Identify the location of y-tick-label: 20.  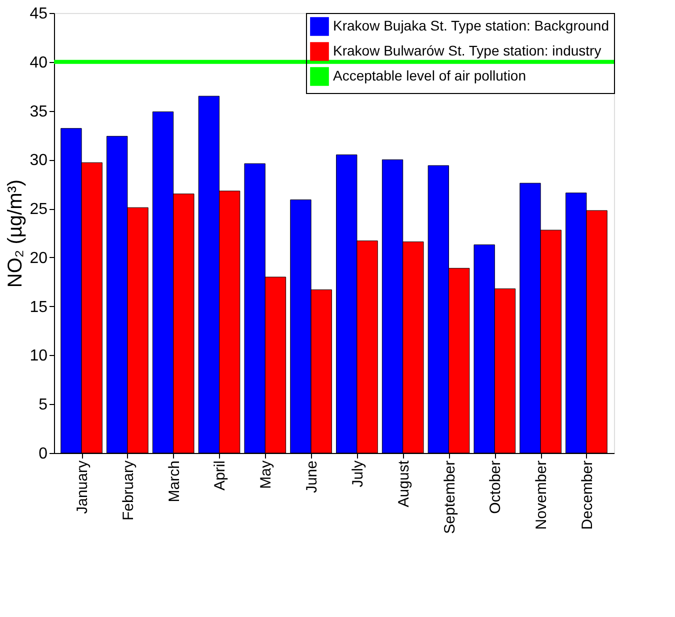
(39, 258).